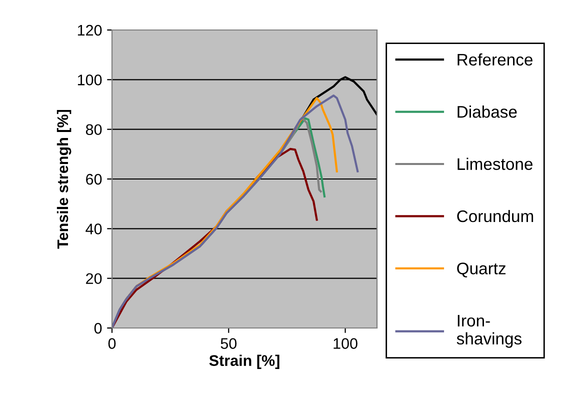 The width and height of the screenshot is (564, 409). What do you see at coordinates (244, 361) in the screenshot?
I see `x-axis-title: Strain [%]` at bounding box center [244, 361].